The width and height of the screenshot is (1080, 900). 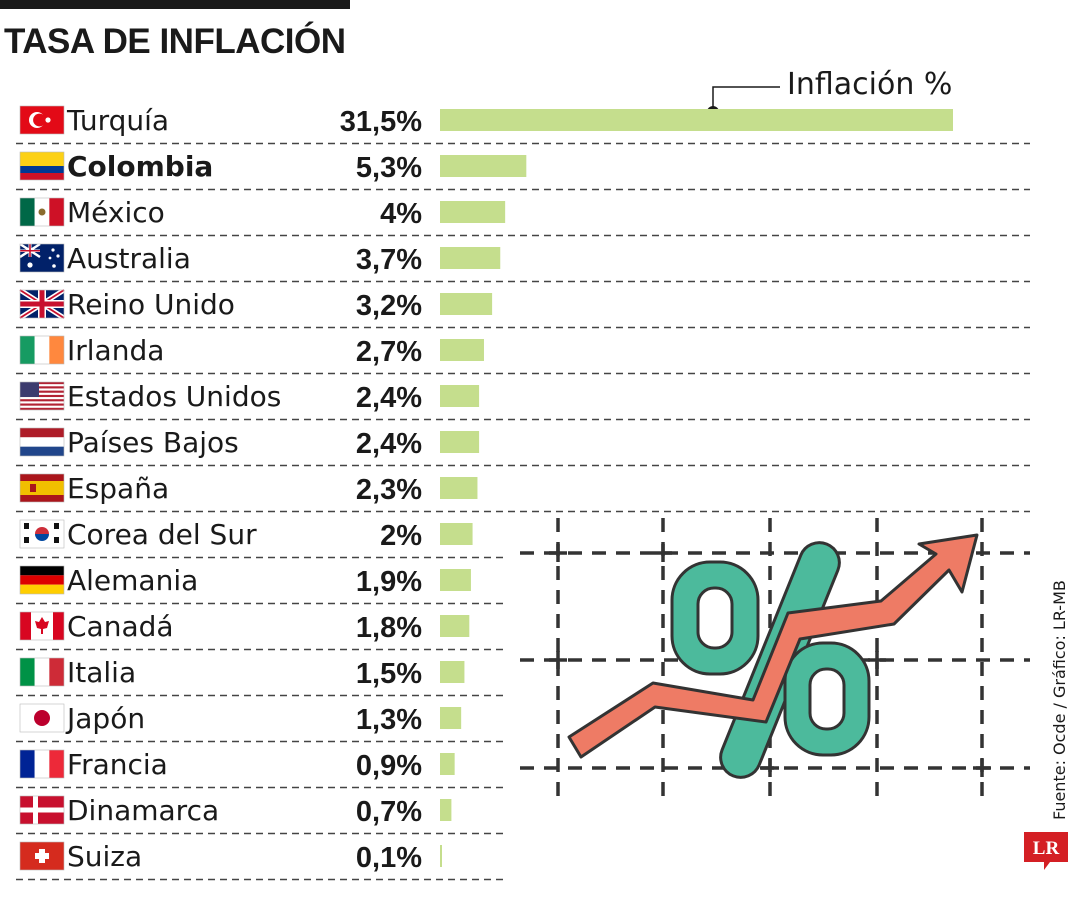 What do you see at coordinates (389, 720) in the screenshot?
I see `value-label: 1,3%` at bounding box center [389, 720].